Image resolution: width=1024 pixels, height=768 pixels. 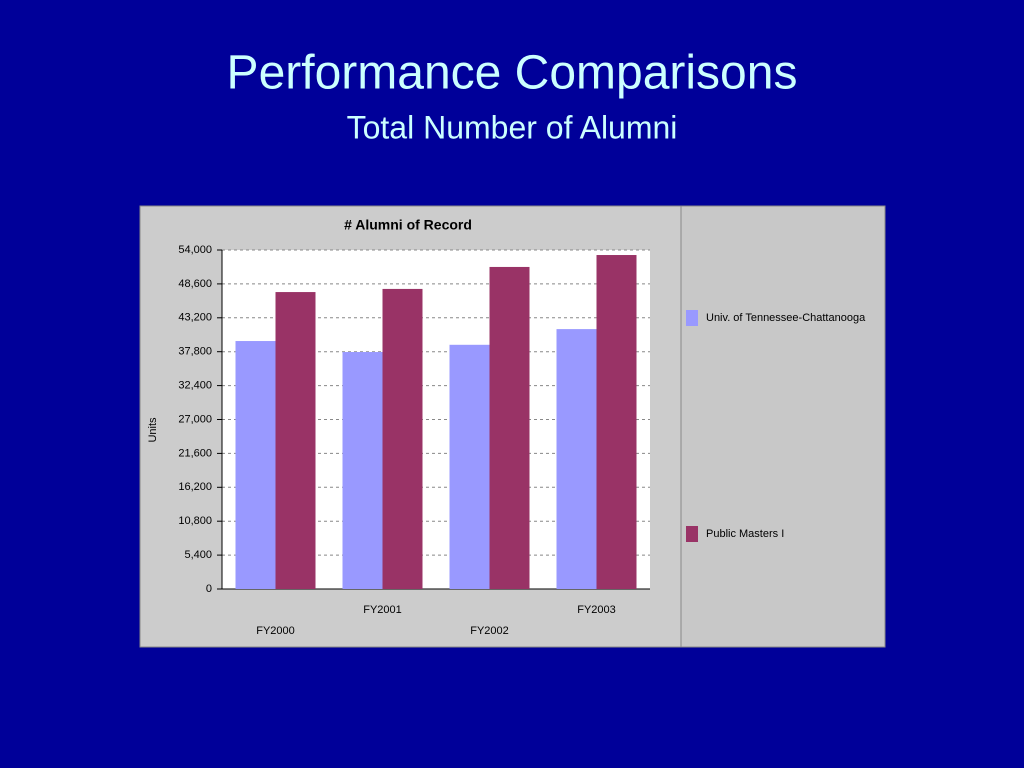 I want to click on legend-label: Public Masters I, so click(x=745, y=534).